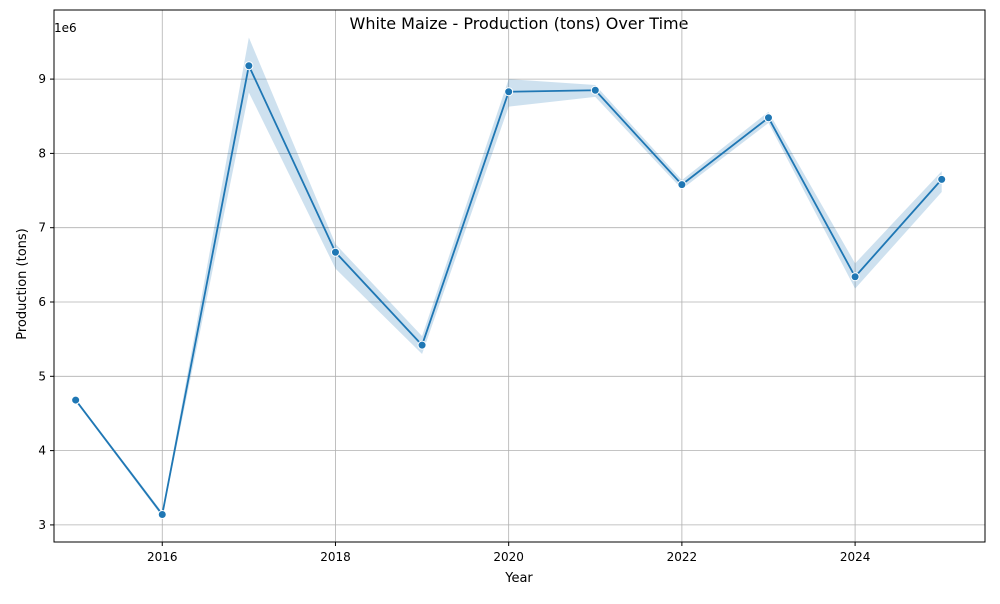 The height and width of the screenshot is (604, 1000). What do you see at coordinates (42, 228) in the screenshot?
I see `y-tick-label: 7` at bounding box center [42, 228].